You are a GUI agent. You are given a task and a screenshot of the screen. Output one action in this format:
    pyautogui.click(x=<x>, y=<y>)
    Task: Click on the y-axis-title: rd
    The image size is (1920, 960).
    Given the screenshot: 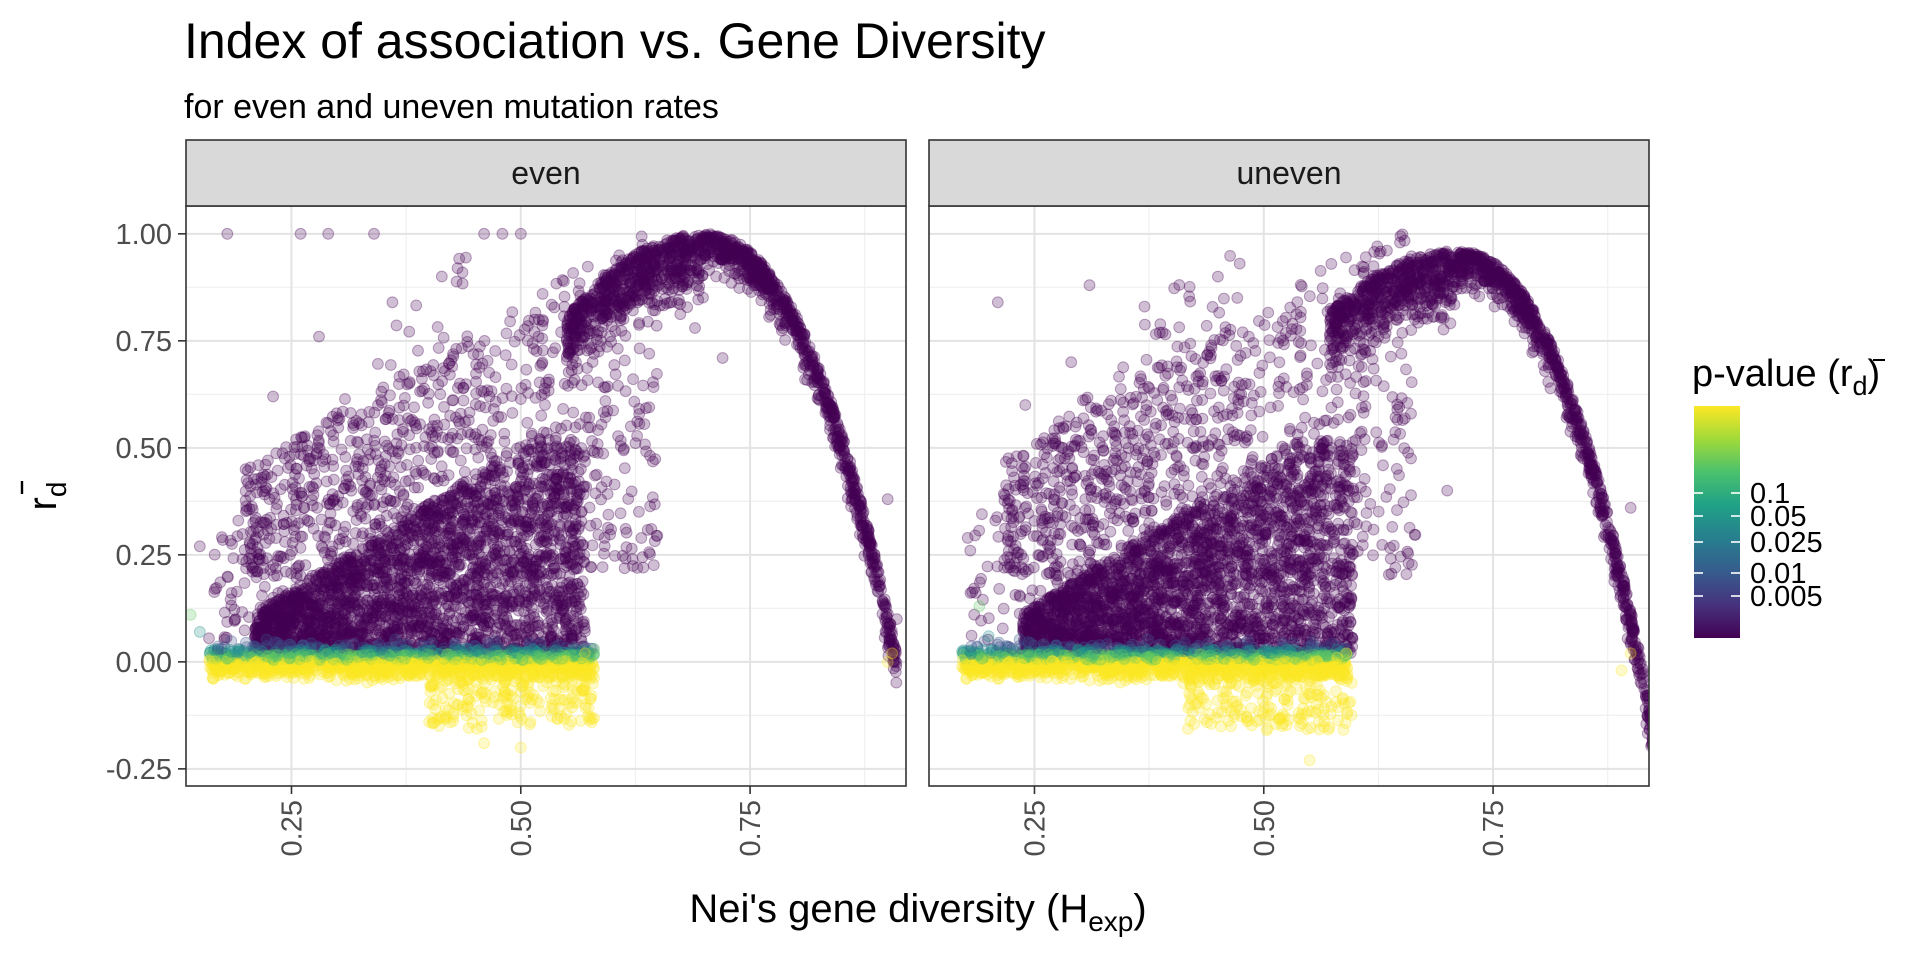 What is the action you would take?
    pyautogui.click(x=46, y=495)
    